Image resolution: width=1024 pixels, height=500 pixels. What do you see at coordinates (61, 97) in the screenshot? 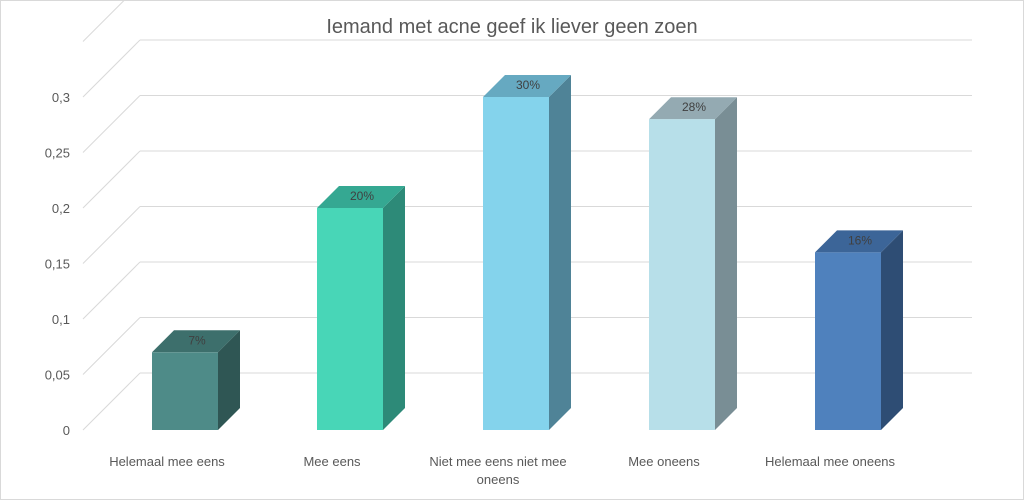
I see `y-tick-label: 0,3` at bounding box center [61, 97].